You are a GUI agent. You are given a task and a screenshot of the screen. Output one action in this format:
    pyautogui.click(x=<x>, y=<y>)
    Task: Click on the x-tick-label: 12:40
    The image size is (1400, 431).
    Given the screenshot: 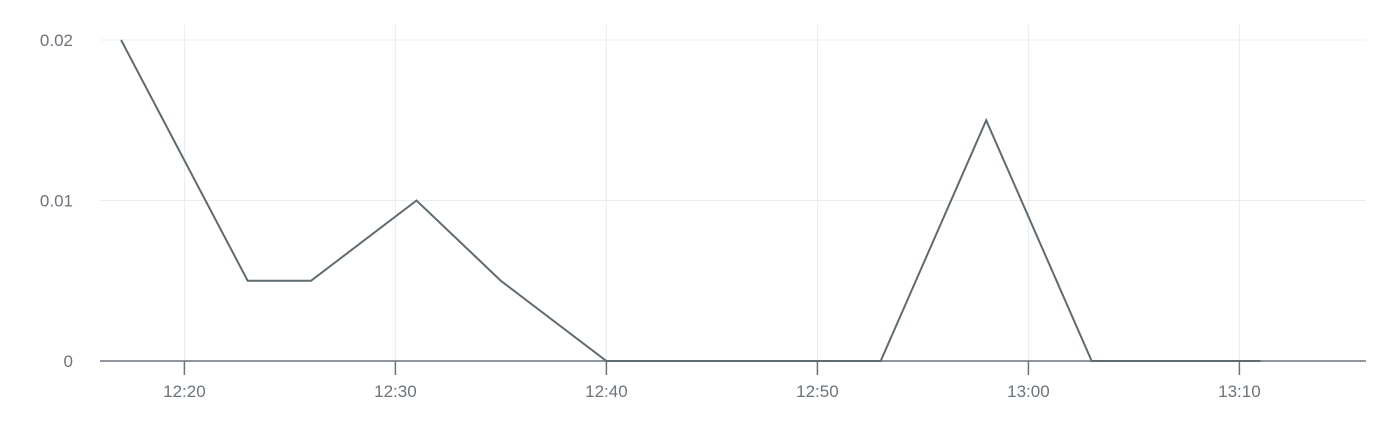 What is the action you would take?
    pyautogui.click(x=606, y=391)
    